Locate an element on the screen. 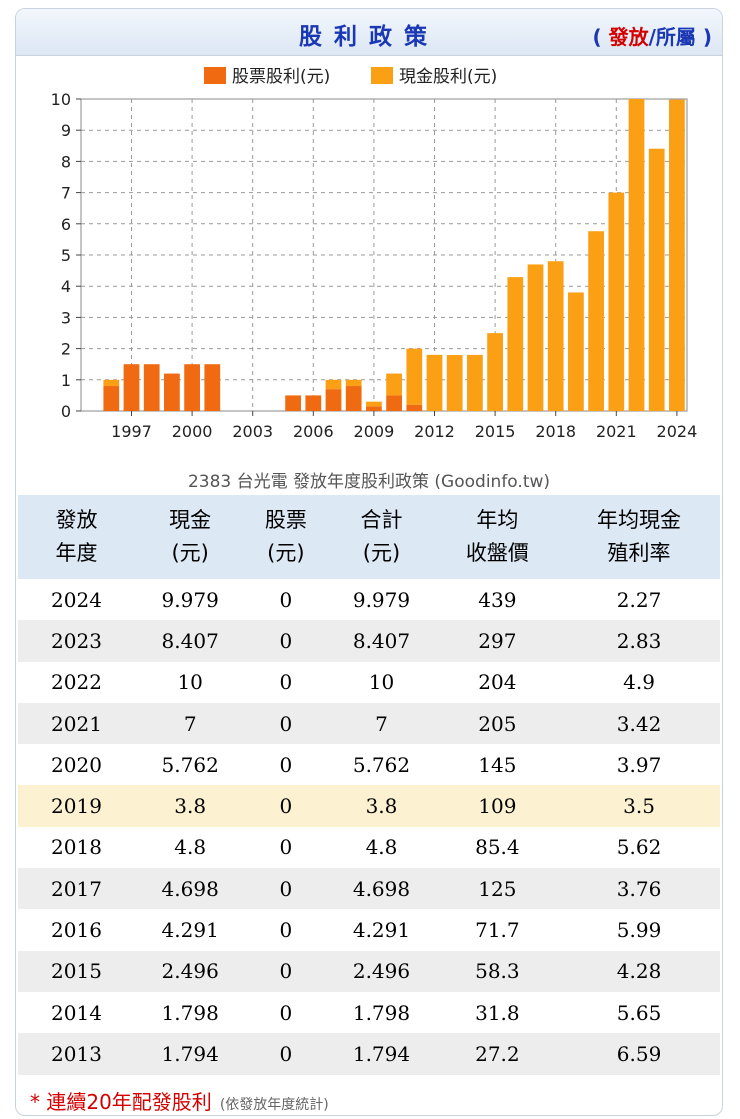  table-row: 2019 3.8 0 3.8 109 3.5 is located at coordinates (369, 806).